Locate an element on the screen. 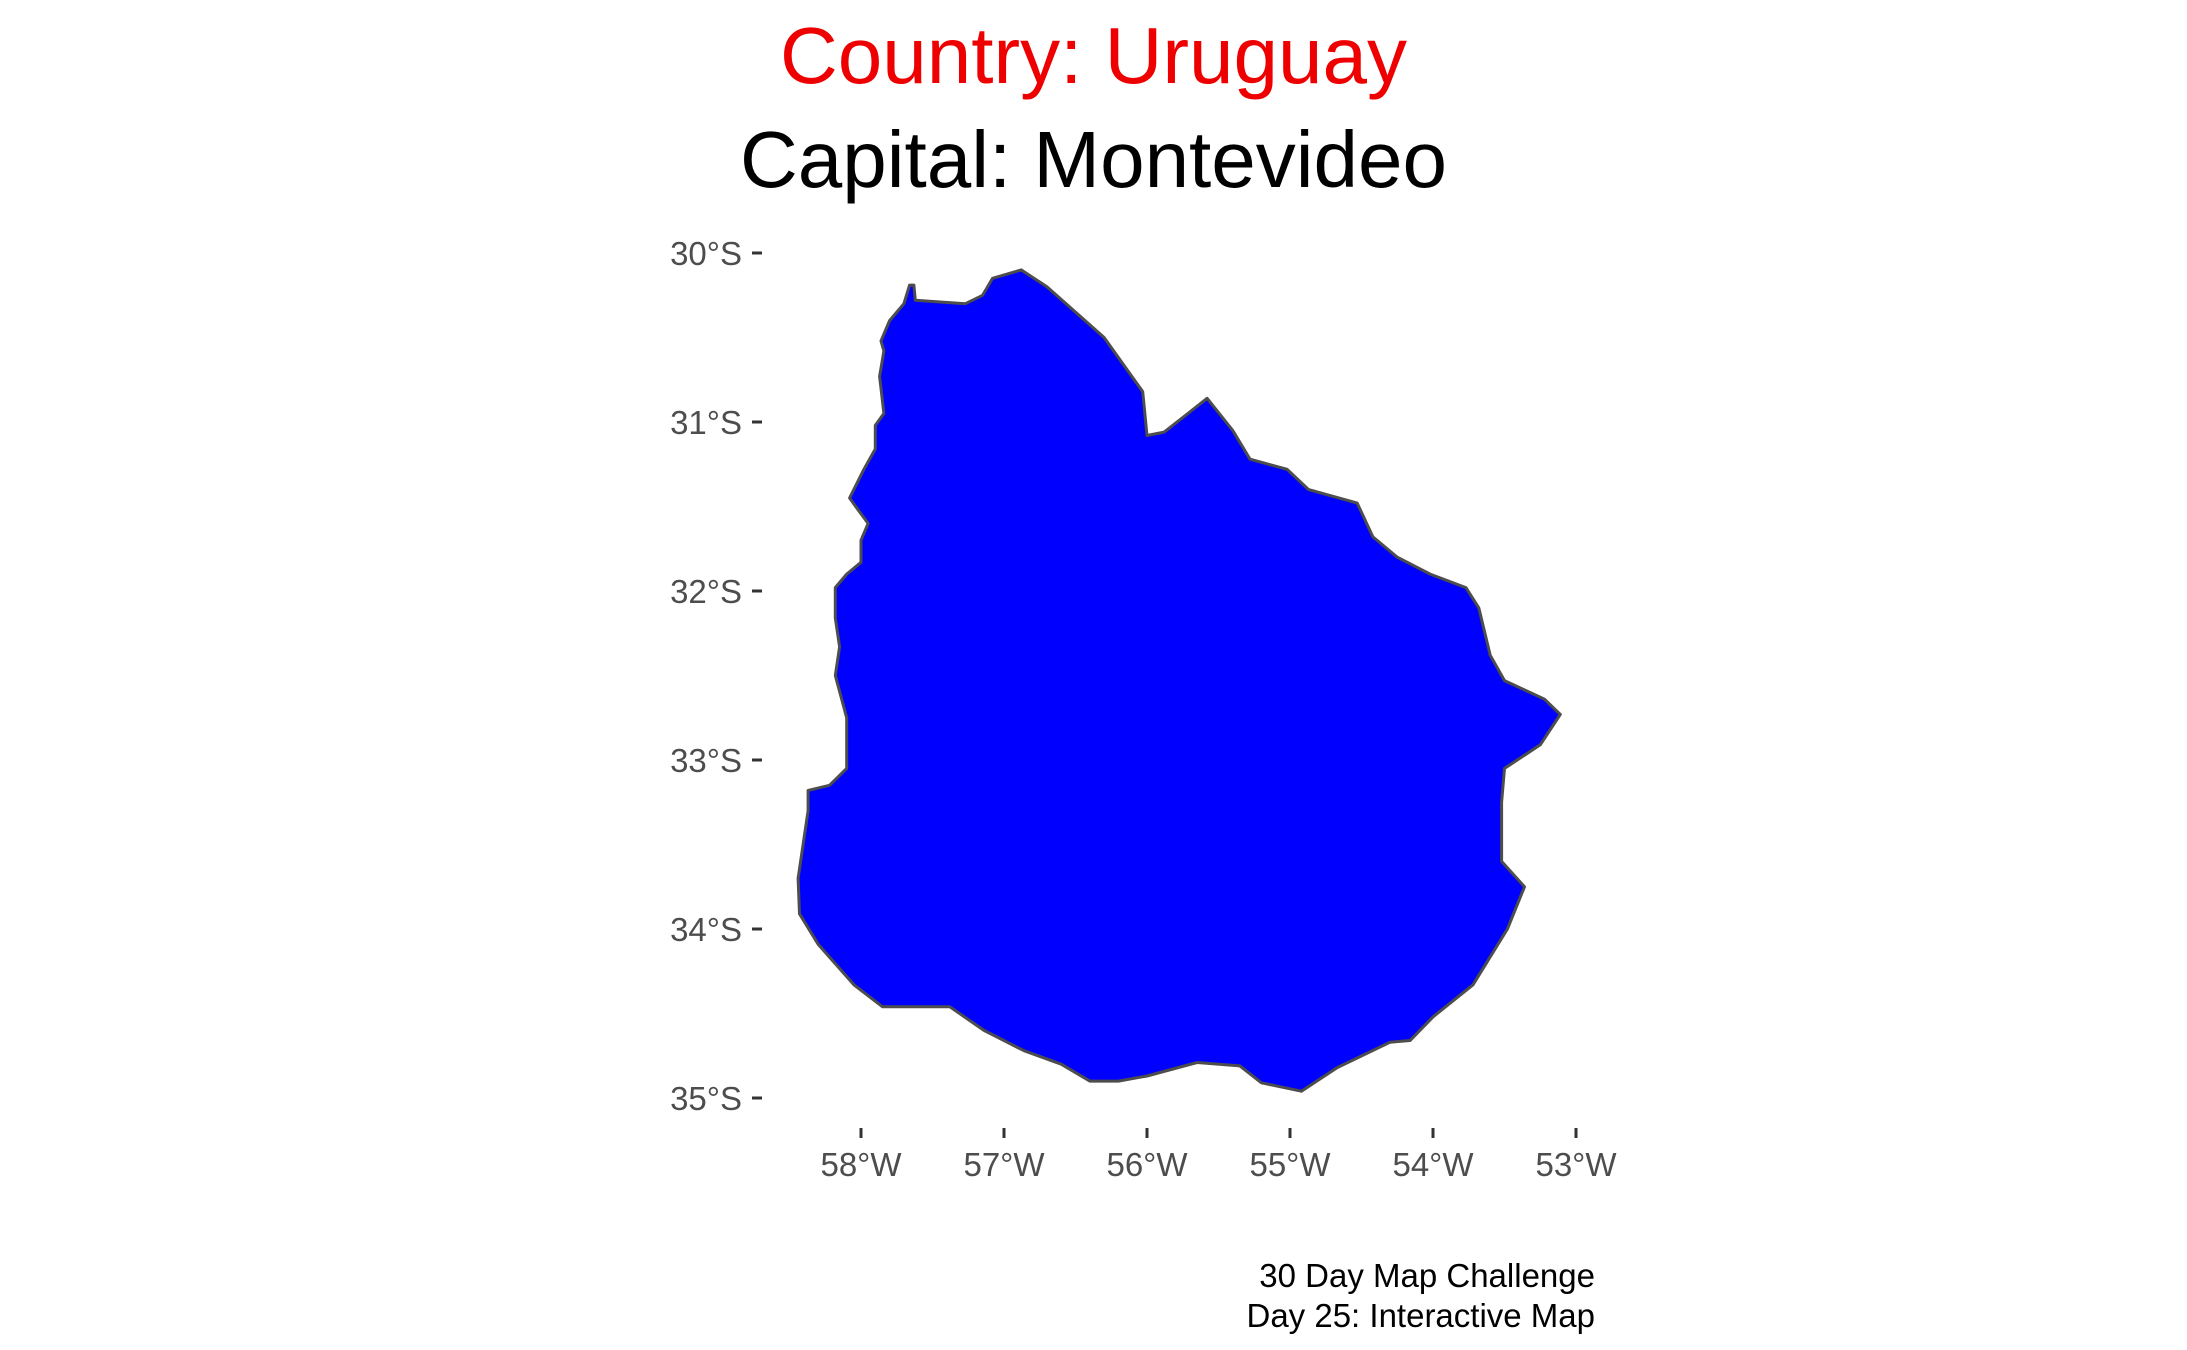  caption-line-1: 30 Day Map Challenge is located at coordinates (1427, 1275).